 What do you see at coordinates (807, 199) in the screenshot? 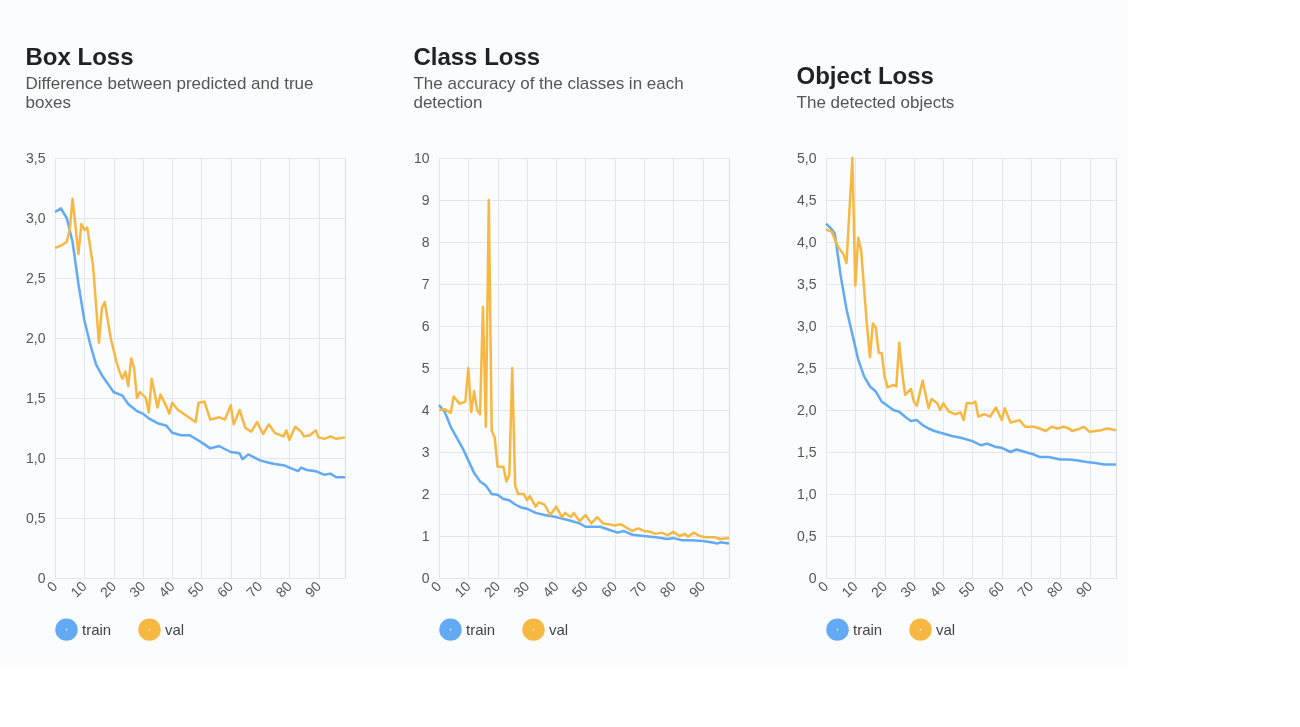
I see `y-tick-label: 4,5` at bounding box center [807, 199].